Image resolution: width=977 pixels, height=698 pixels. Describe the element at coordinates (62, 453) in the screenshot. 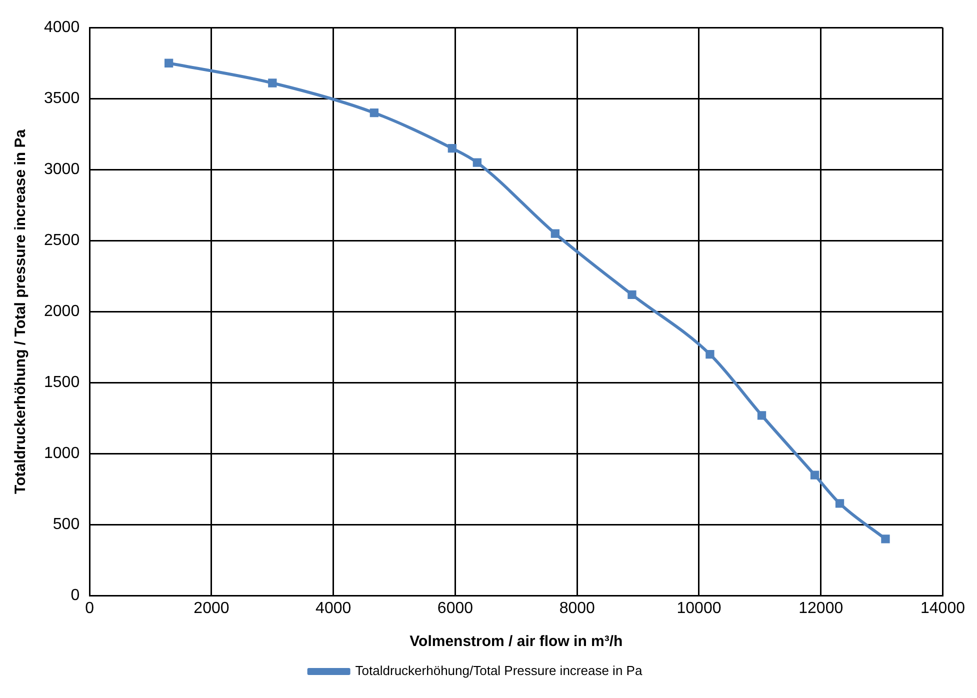

I see `y-tick-label: 1000` at that location.